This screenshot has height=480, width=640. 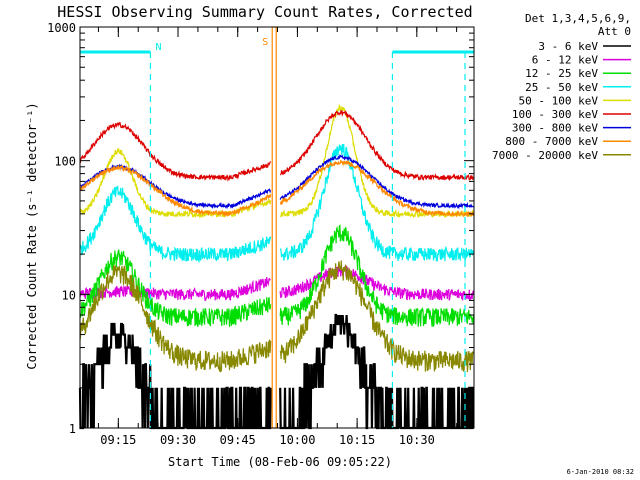 I want to click on series-line-7000-20000keV-seg1, so click(x=377, y=316).